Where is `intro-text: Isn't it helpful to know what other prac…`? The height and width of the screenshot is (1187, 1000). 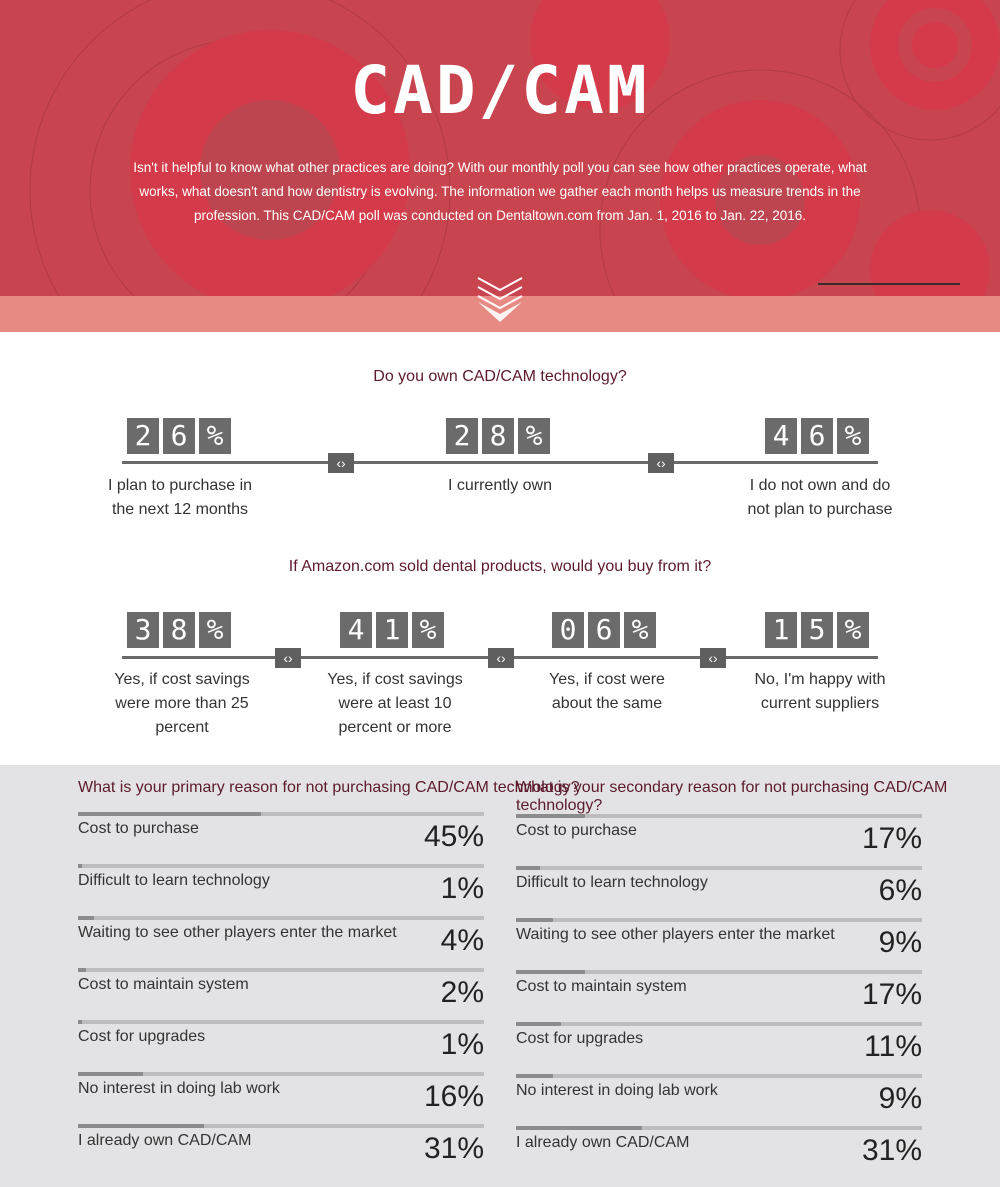
intro-text: Isn't it helpful to know what other prac… is located at coordinates (500, 191).